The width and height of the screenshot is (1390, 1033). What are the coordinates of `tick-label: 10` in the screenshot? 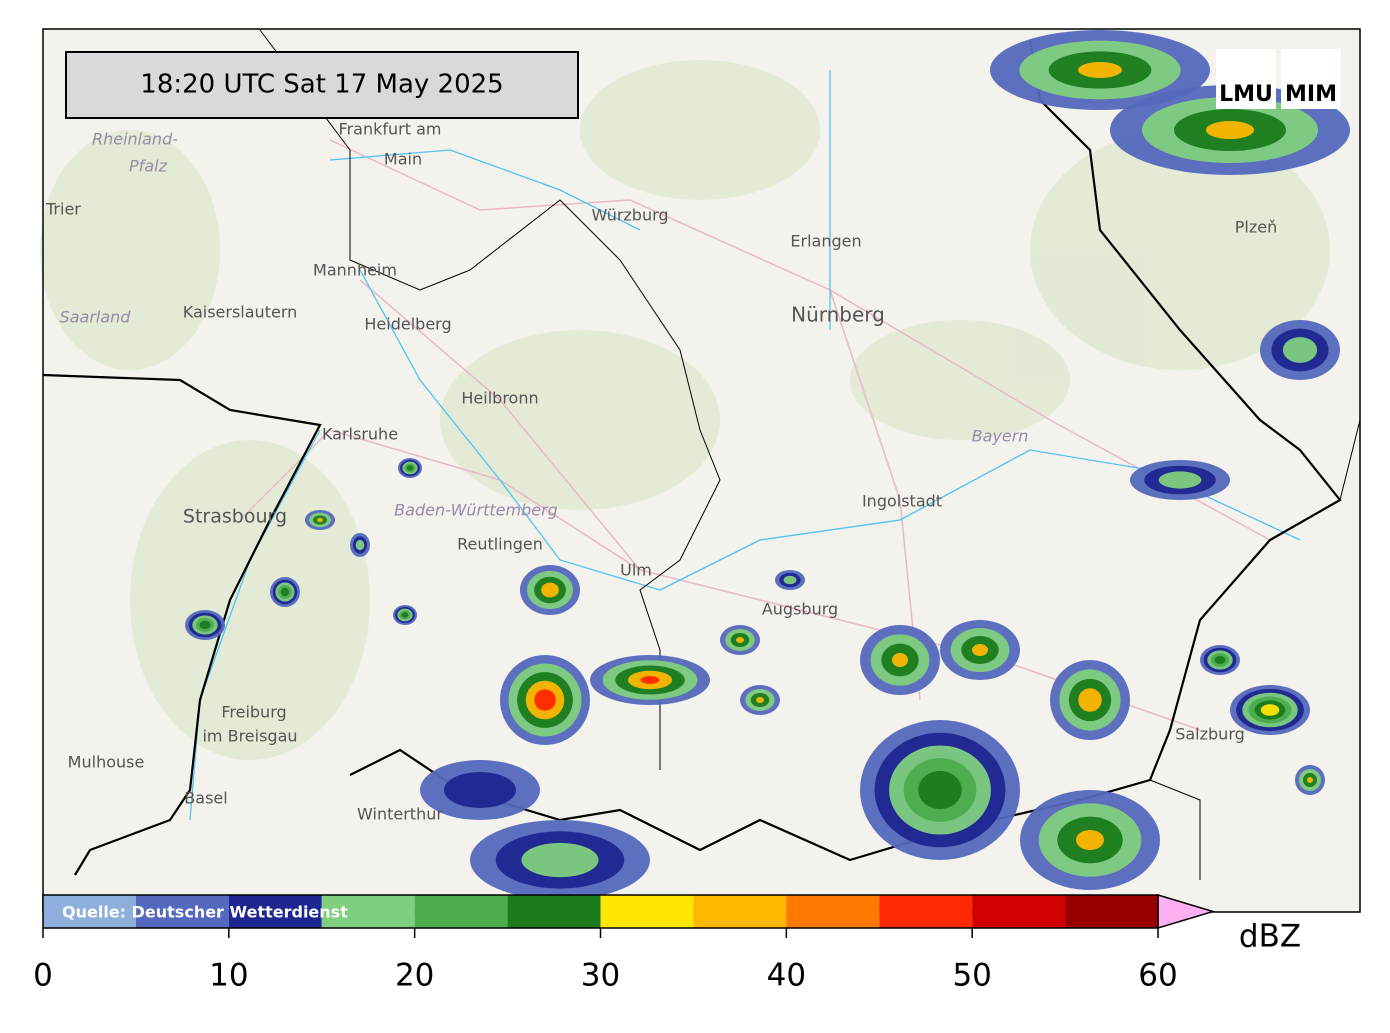 It's located at (228, 976).